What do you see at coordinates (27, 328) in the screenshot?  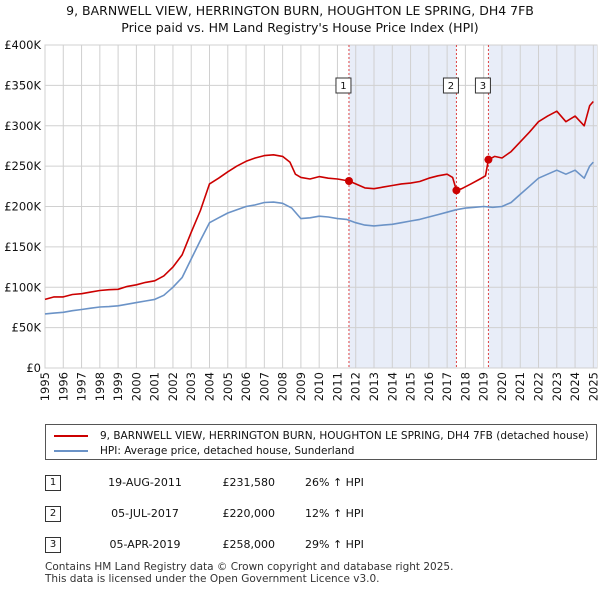 I see `y-tick-label: £50K` at bounding box center [27, 328].